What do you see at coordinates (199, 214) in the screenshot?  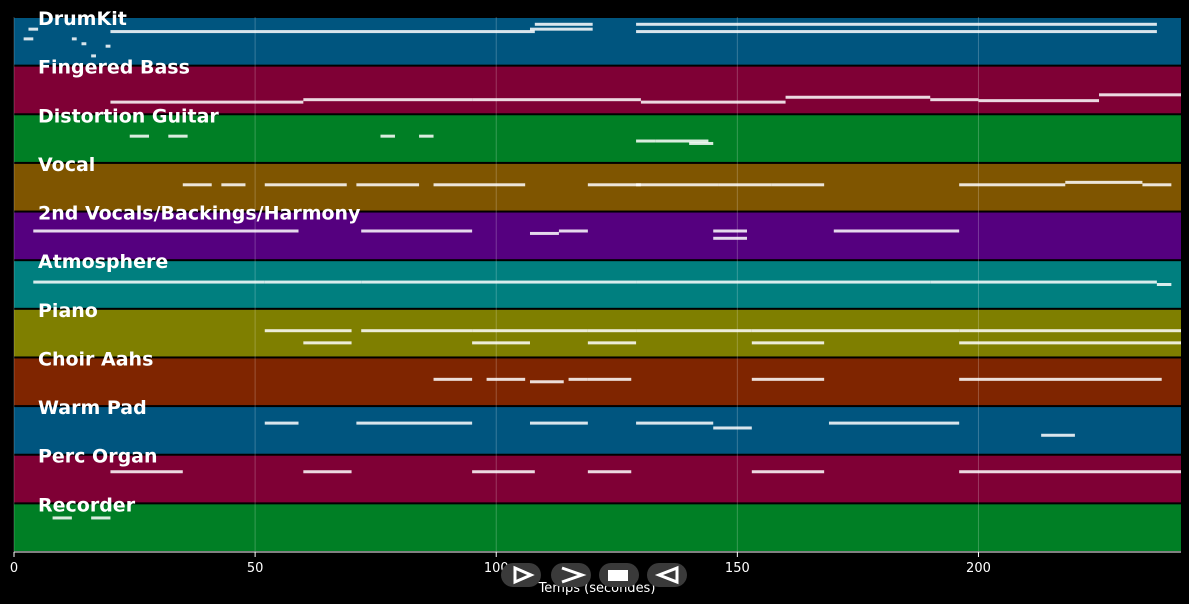 I see `track-label: 2nd Vocals/Backings/Harmony` at bounding box center [199, 214].